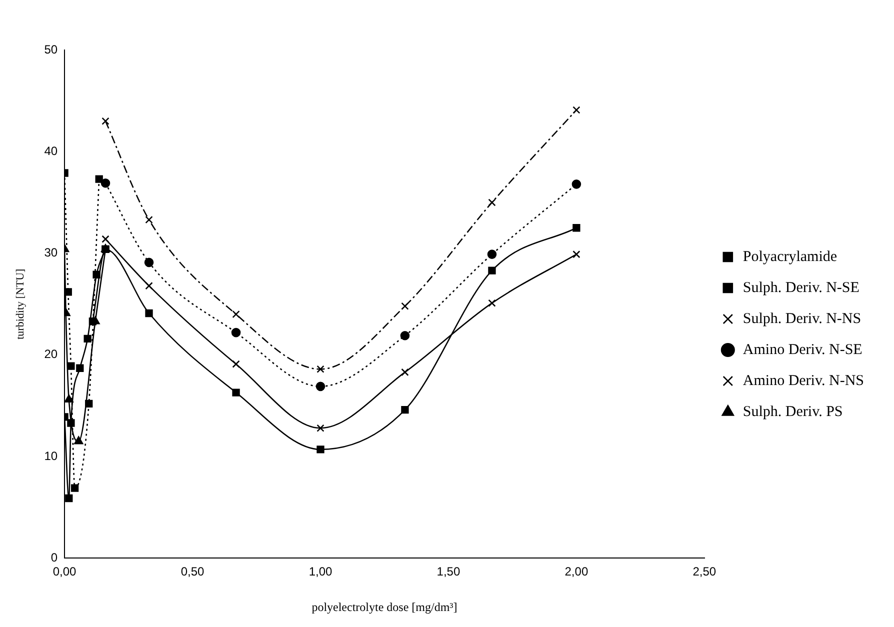  What do you see at coordinates (51, 354) in the screenshot?
I see `y-tick-label: 20` at bounding box center [51, 354].